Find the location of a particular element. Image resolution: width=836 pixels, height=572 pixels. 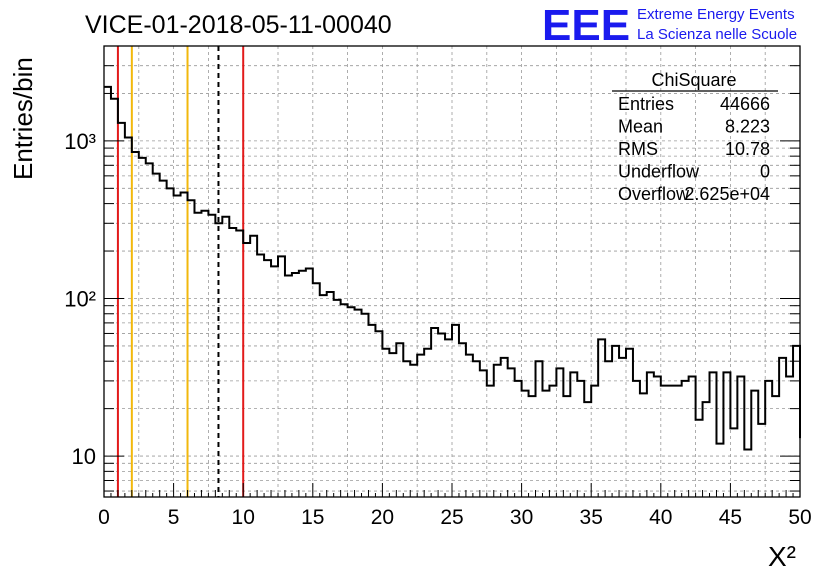

x-tick-label: 35 is located at coordinates (591, 517).